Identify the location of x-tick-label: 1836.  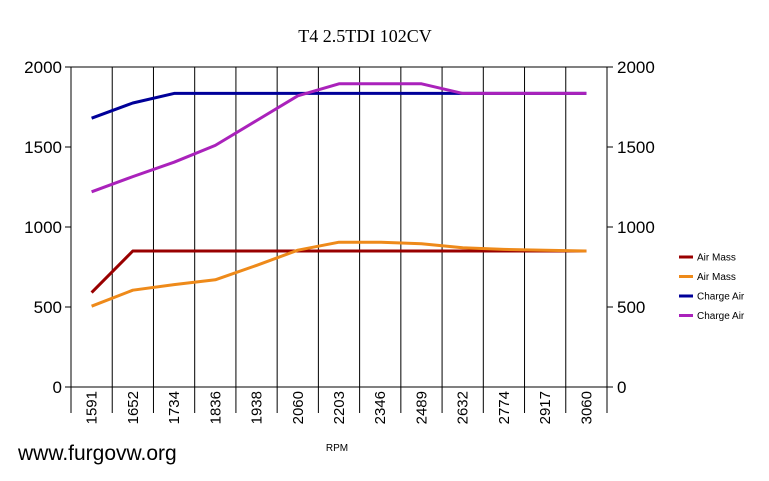
(215, 407).